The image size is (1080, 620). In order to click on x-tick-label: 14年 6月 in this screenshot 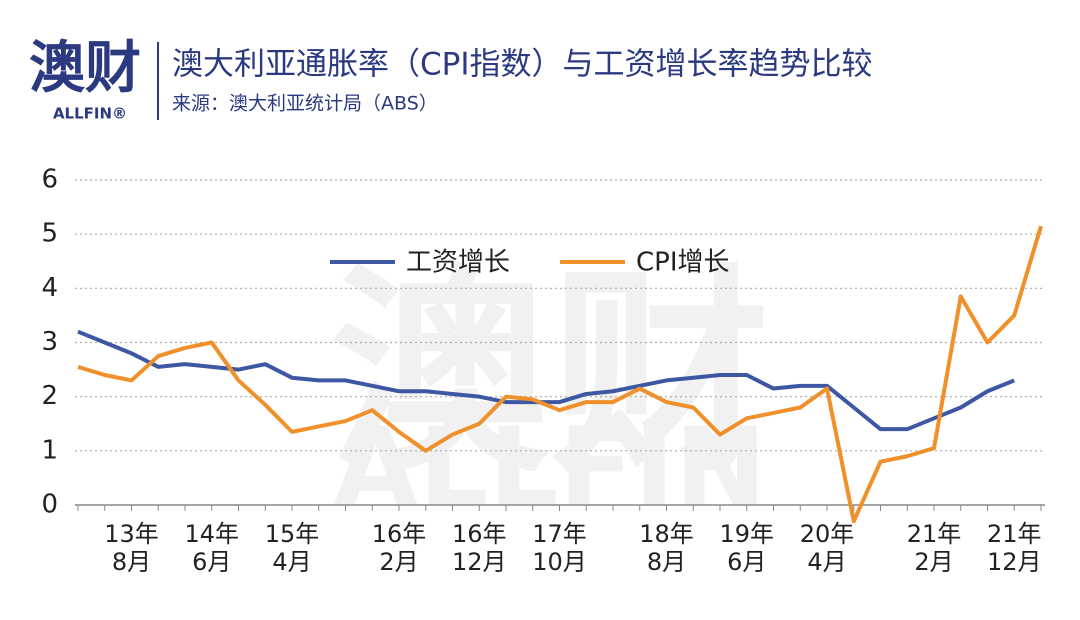, I will do `click(211, 548)`.